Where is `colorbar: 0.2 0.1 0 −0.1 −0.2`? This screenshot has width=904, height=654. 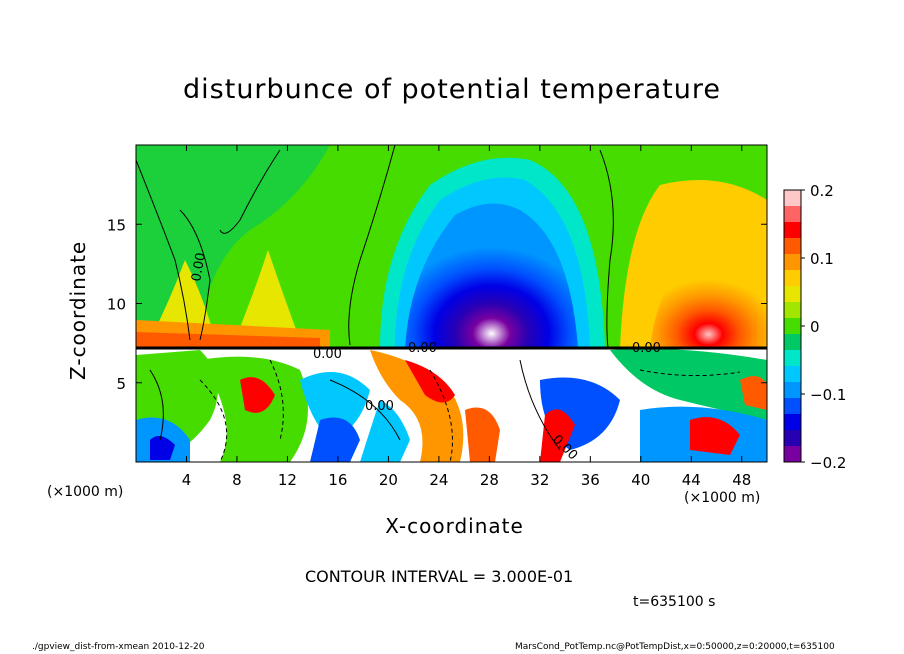 colorbar: 0.2 0.1 0 −0.1 −0.2 is located at coordinates (814, 327).